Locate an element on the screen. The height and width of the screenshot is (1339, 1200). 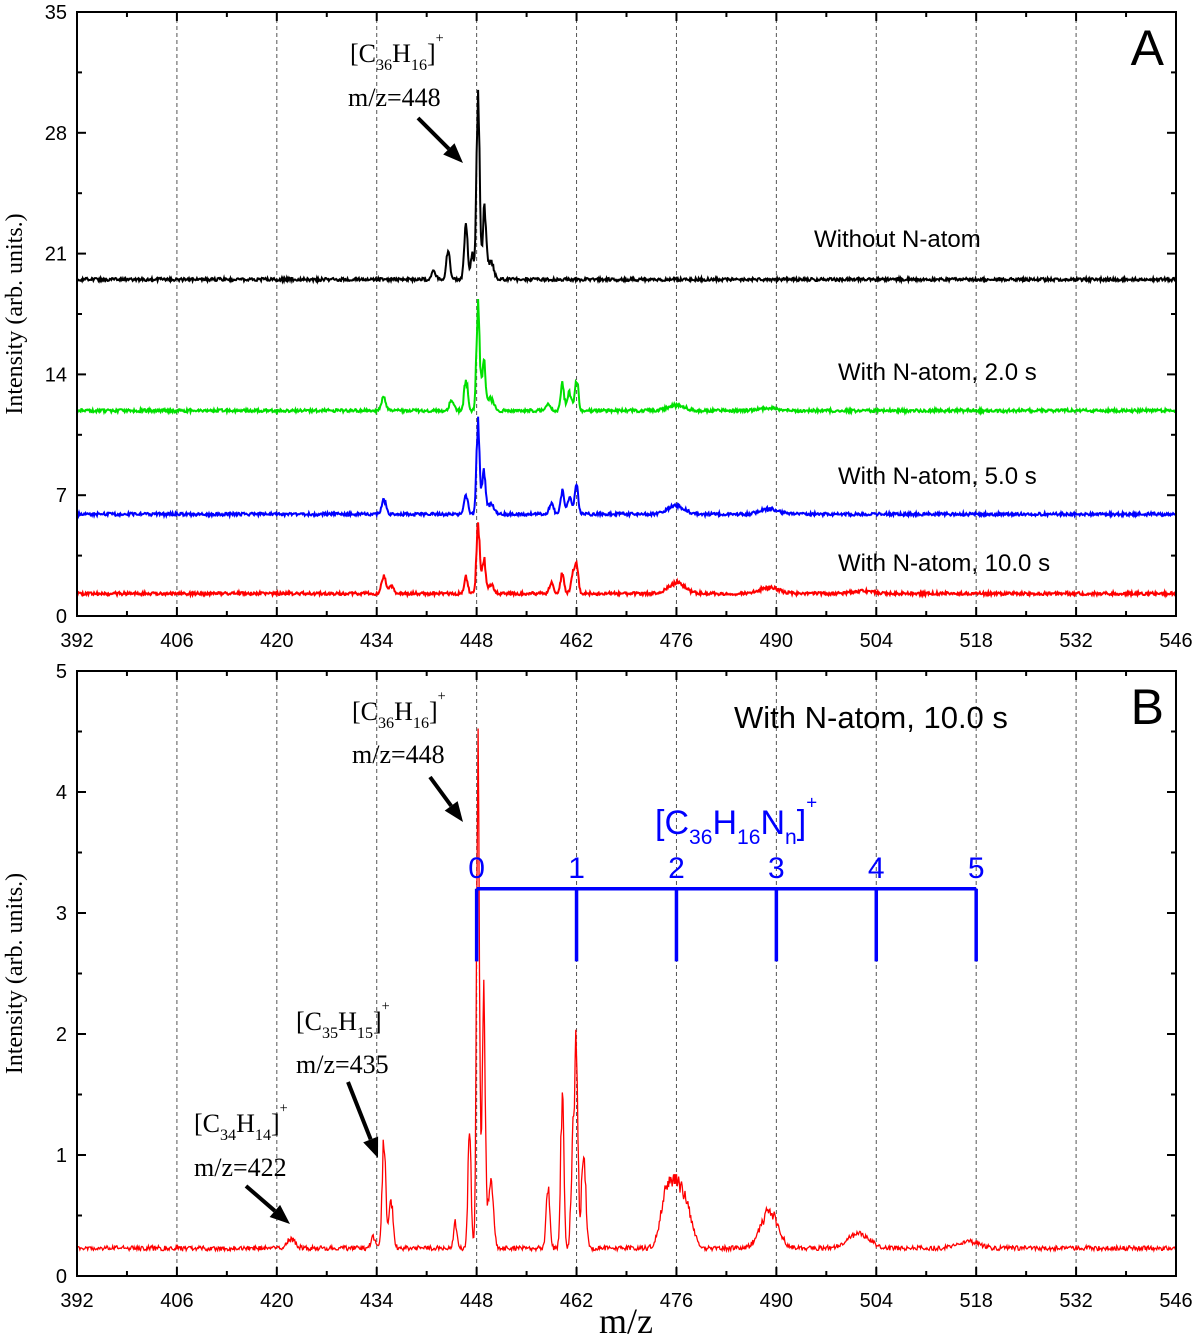
peak-formula: [C36H16]+ is located at coordinates (399, 710).